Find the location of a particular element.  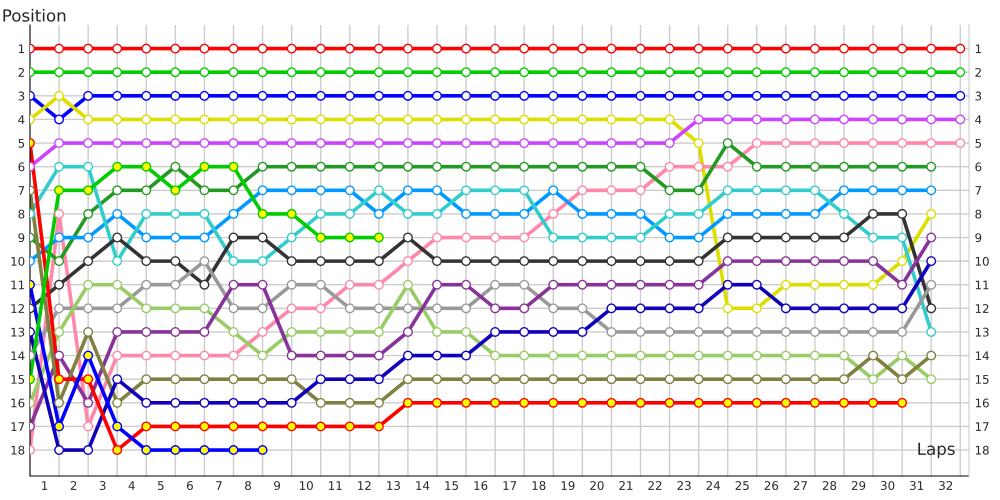

y2-tick-label: 12 is located at coordinates (982, 308).